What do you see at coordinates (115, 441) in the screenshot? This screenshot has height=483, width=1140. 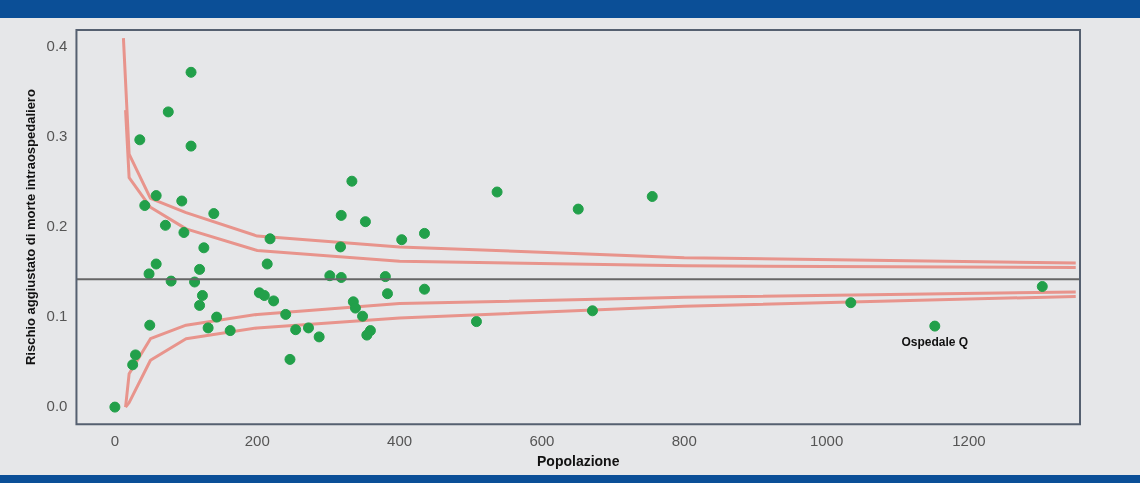 I see `x-tick-label: 0` at bounding box center [115, 441].